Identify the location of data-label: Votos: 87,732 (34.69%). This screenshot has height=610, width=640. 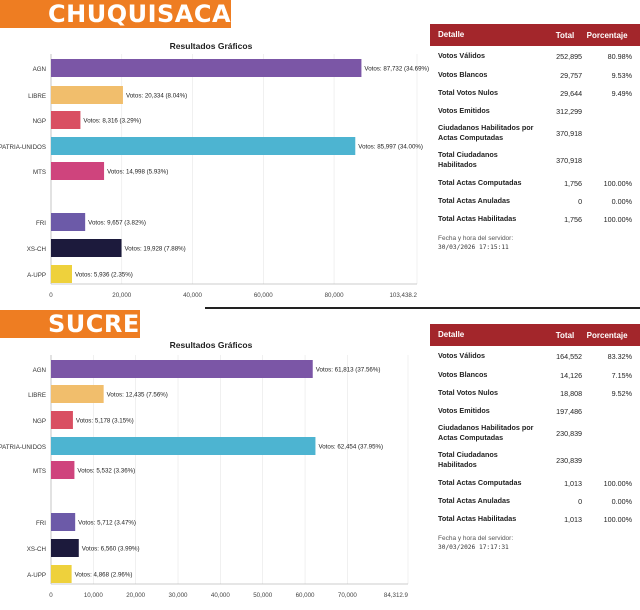
(396, 69).